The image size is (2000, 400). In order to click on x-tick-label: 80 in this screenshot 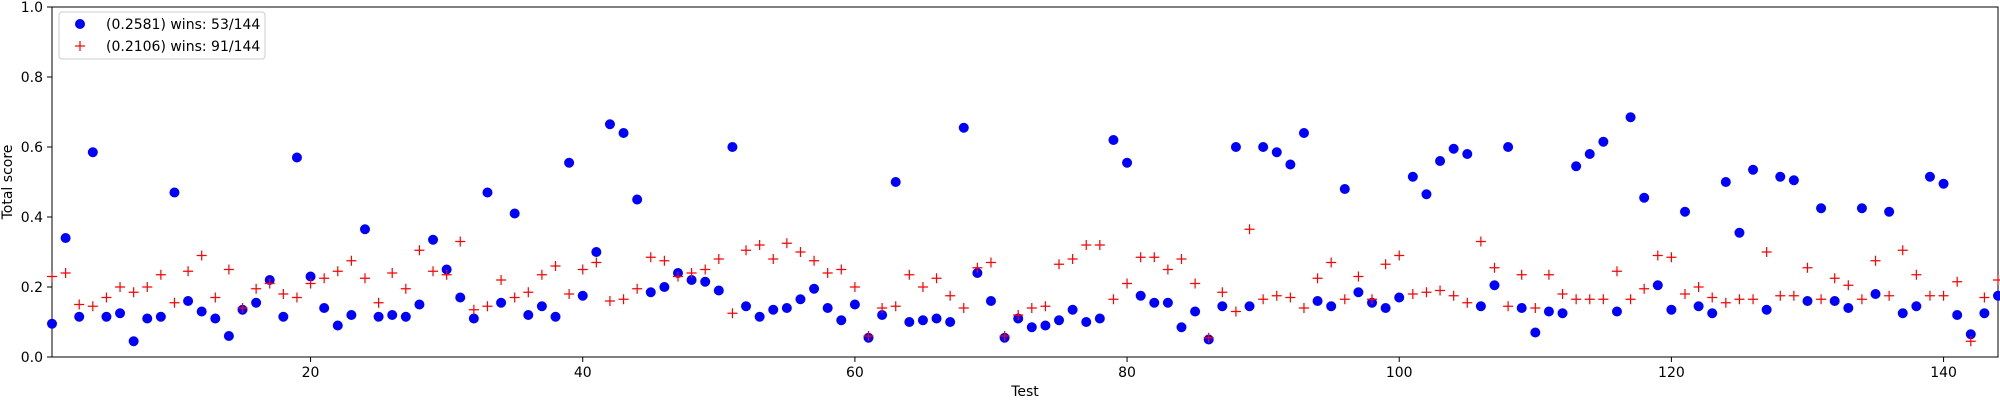, I will do `click(1127, 373)`.